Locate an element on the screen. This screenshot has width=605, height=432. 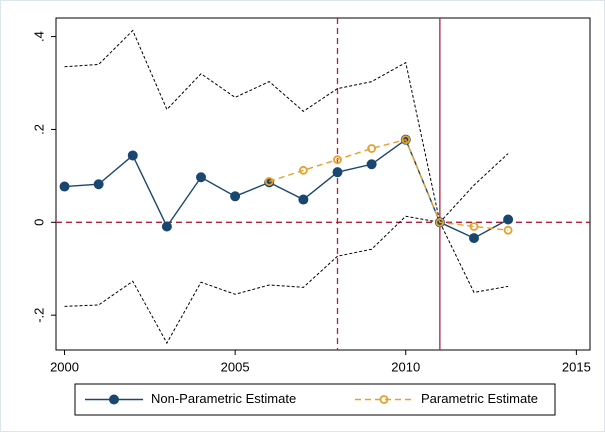
legend-label: Parametric Estimate is located at coordinates (479, 398).